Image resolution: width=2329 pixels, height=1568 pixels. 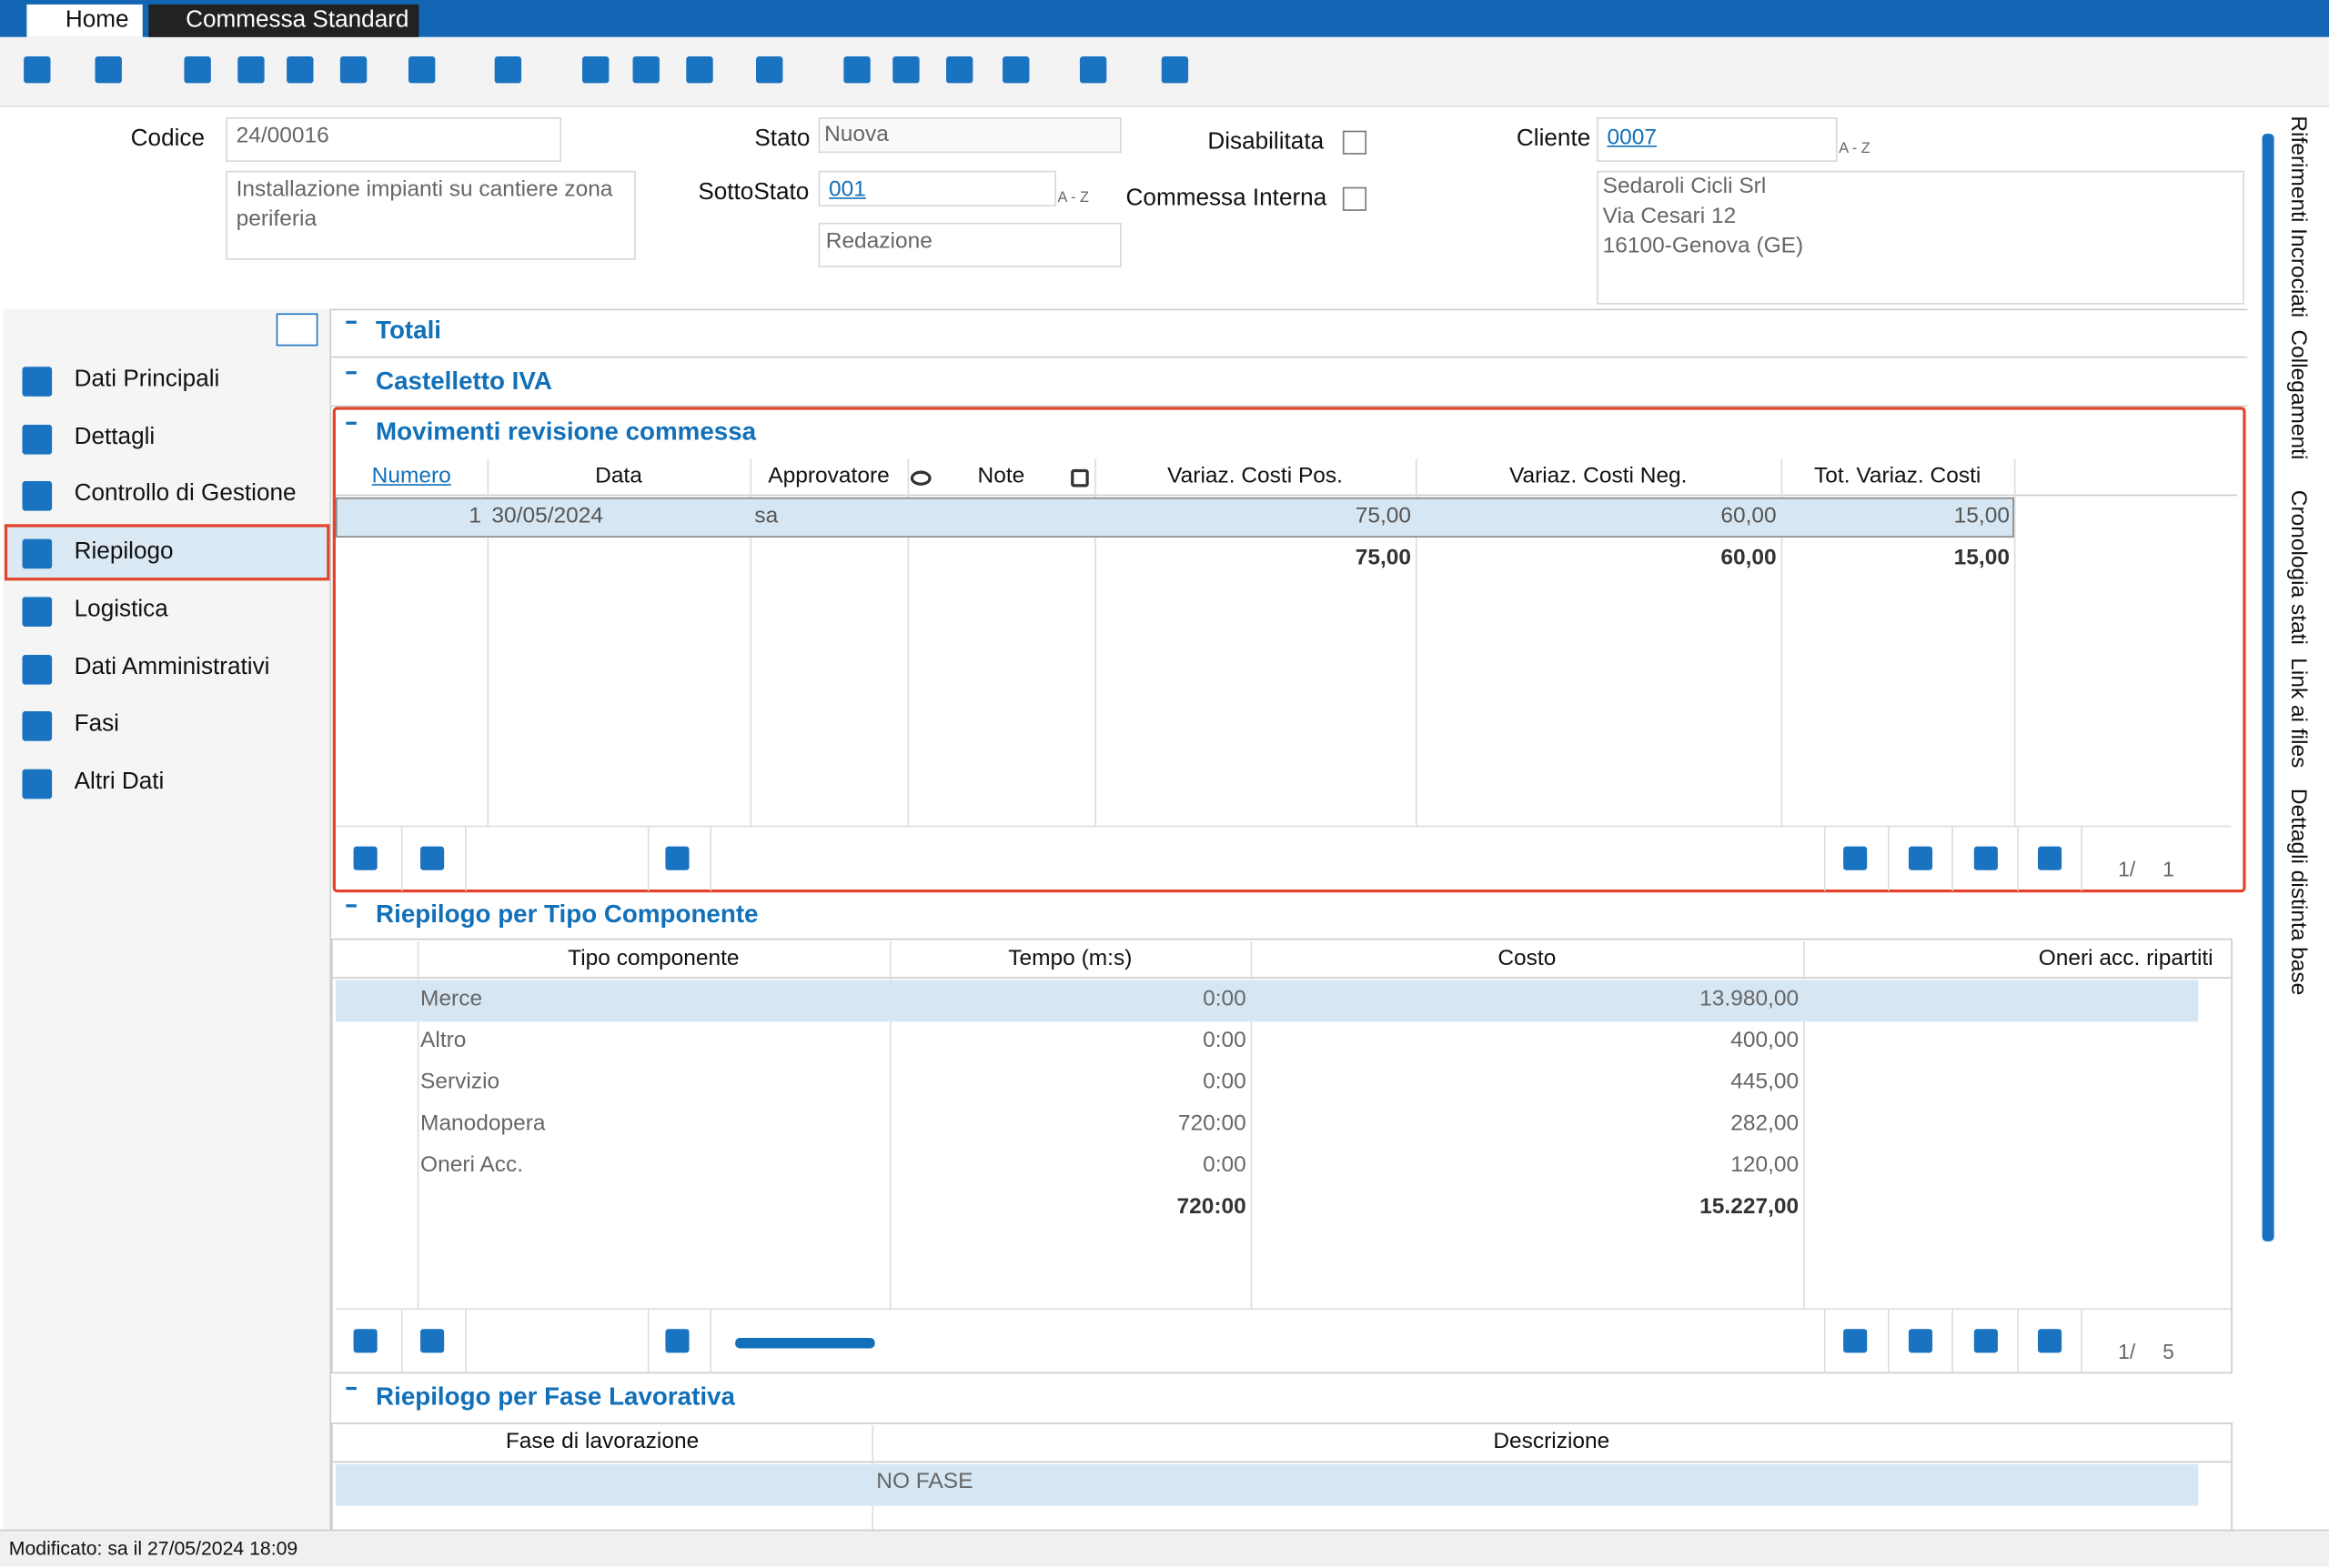 What do you see at coordinates (2127, 869) in the screenshot?
I see `pager-page: 1/` at bounding box center [2127, 869].